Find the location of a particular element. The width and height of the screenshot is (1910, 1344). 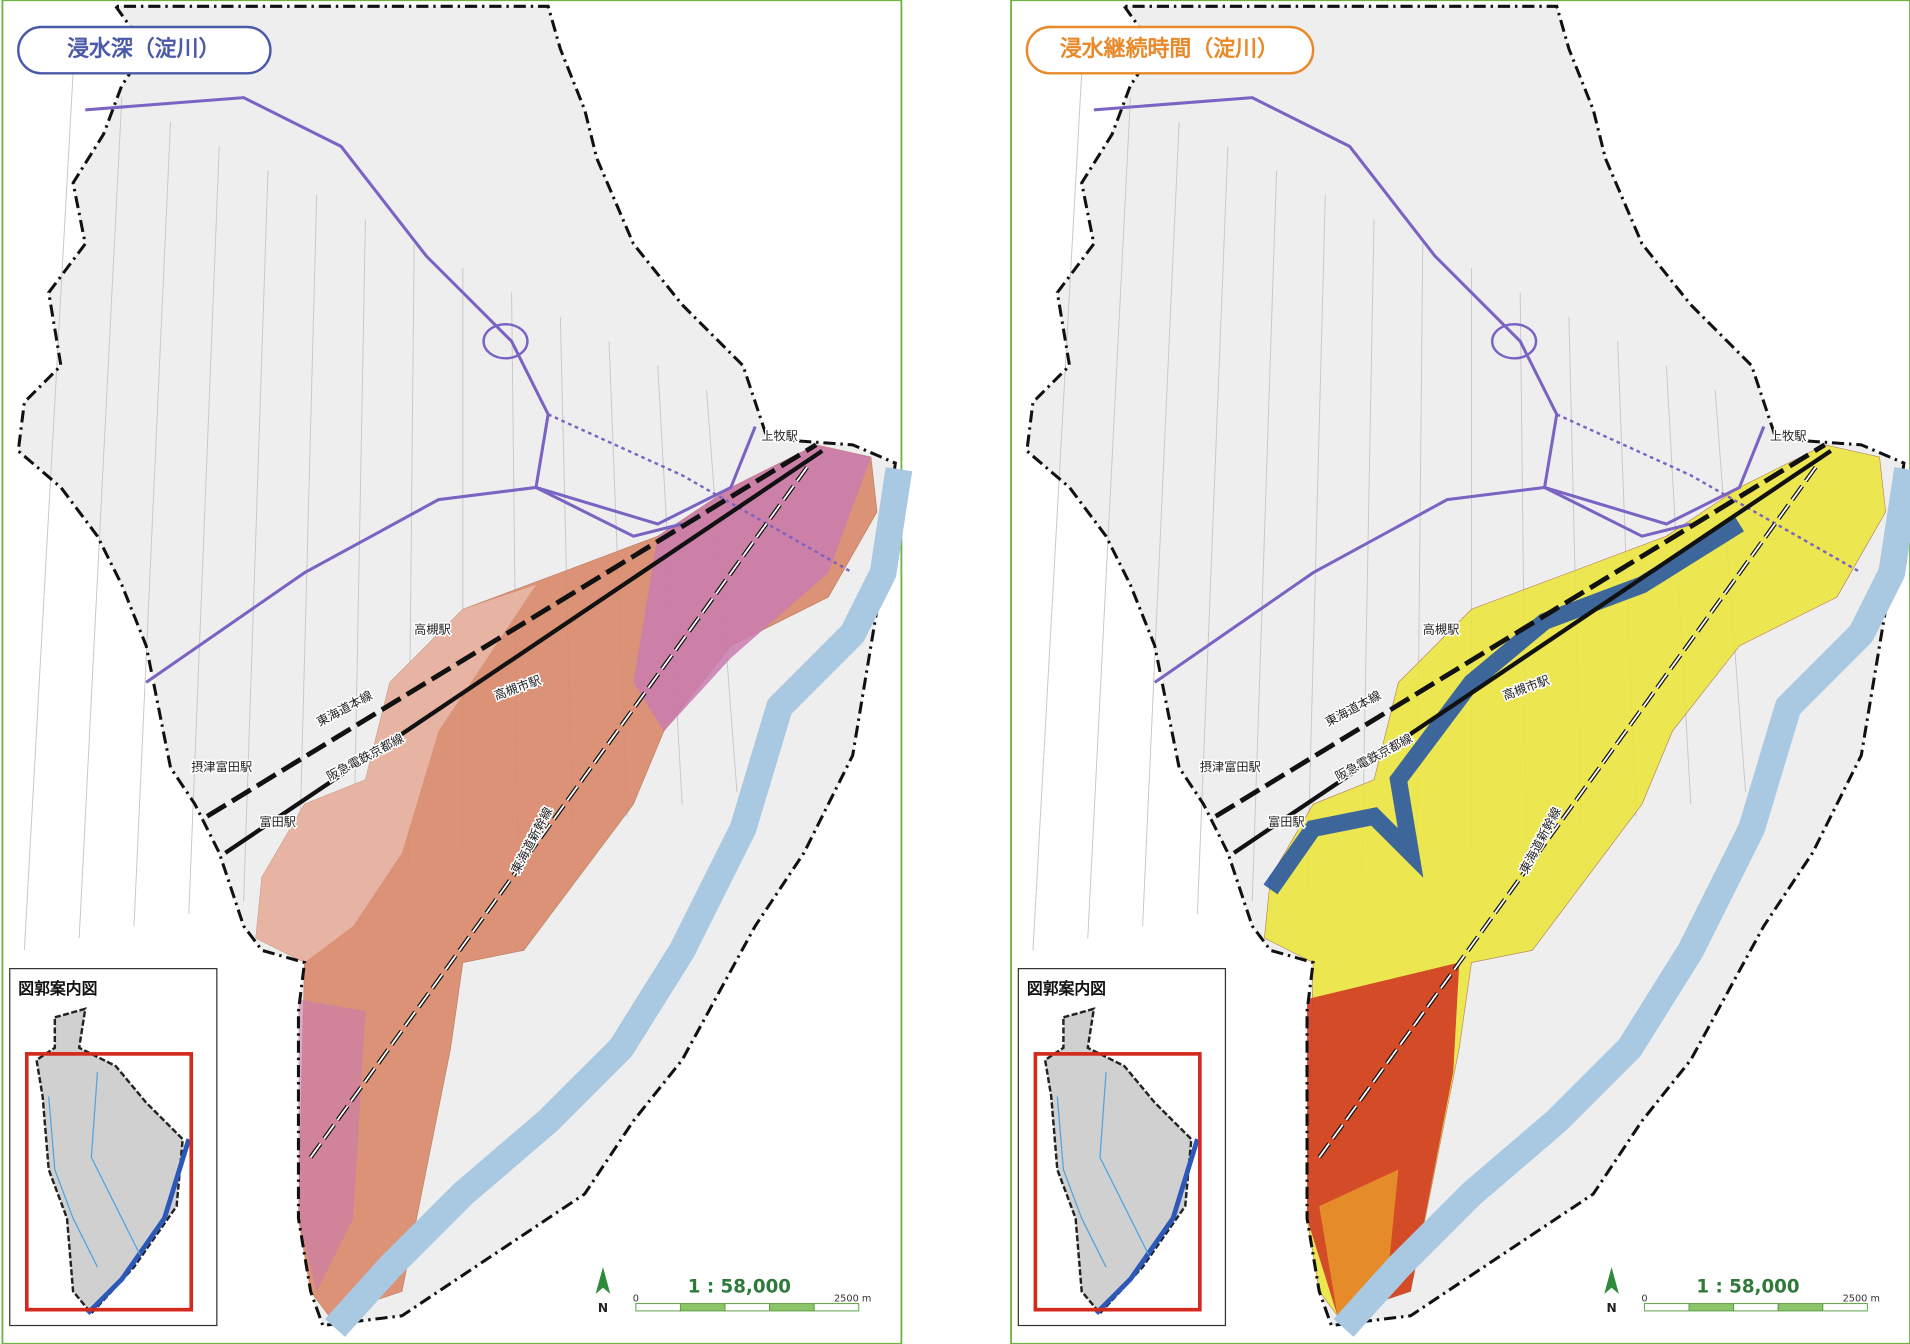

map-title: 浸水継続時間（淀川） is located at coordinates (1169, 49).